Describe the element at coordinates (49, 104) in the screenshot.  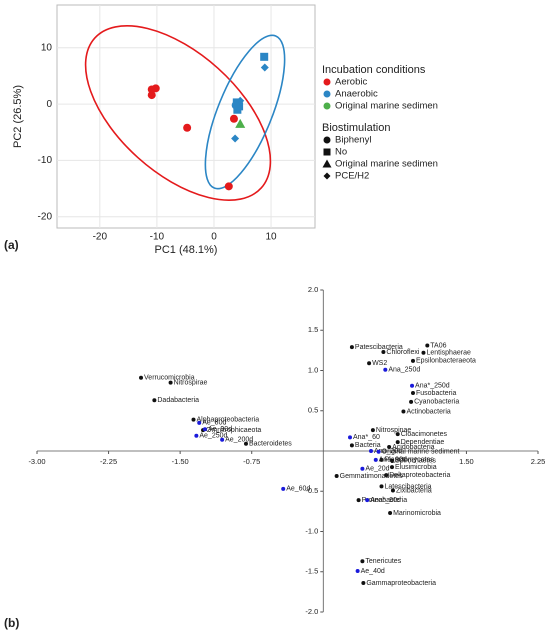
I see `y-tick-label: 0` at that location.